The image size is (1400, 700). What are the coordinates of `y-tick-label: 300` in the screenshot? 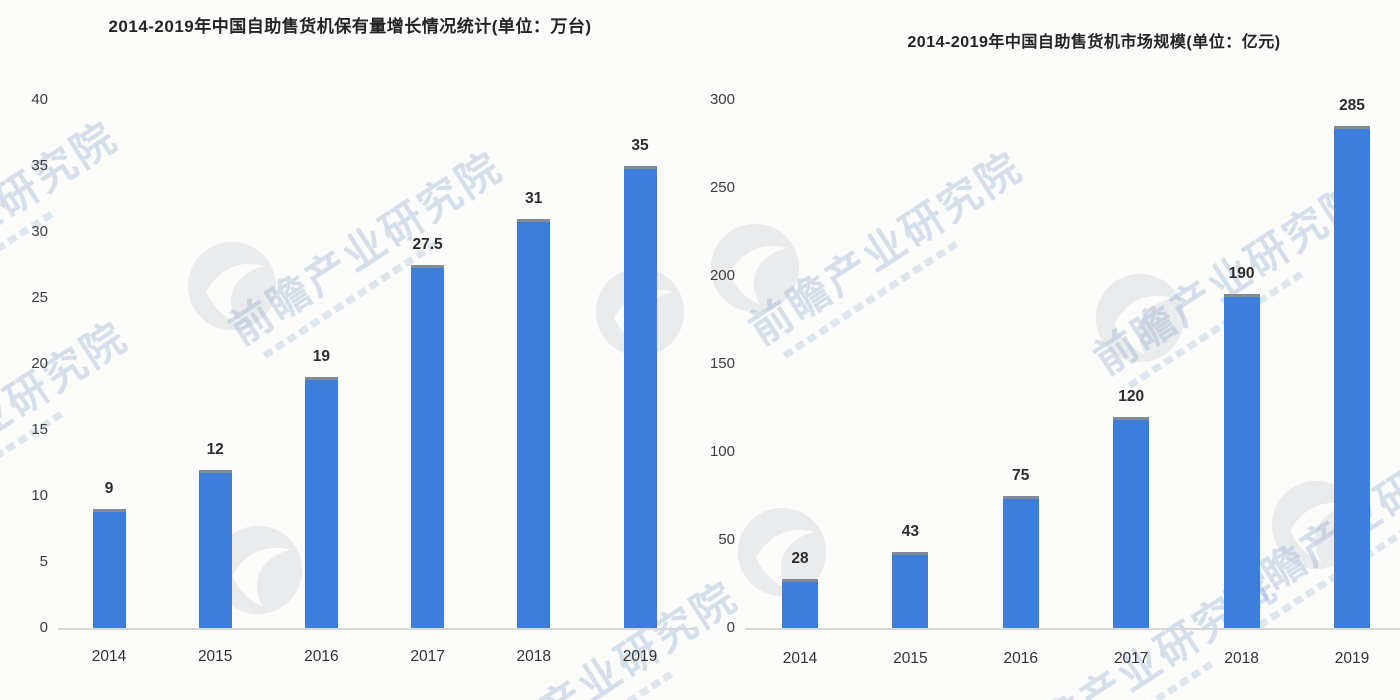 It's located at (722, 99).